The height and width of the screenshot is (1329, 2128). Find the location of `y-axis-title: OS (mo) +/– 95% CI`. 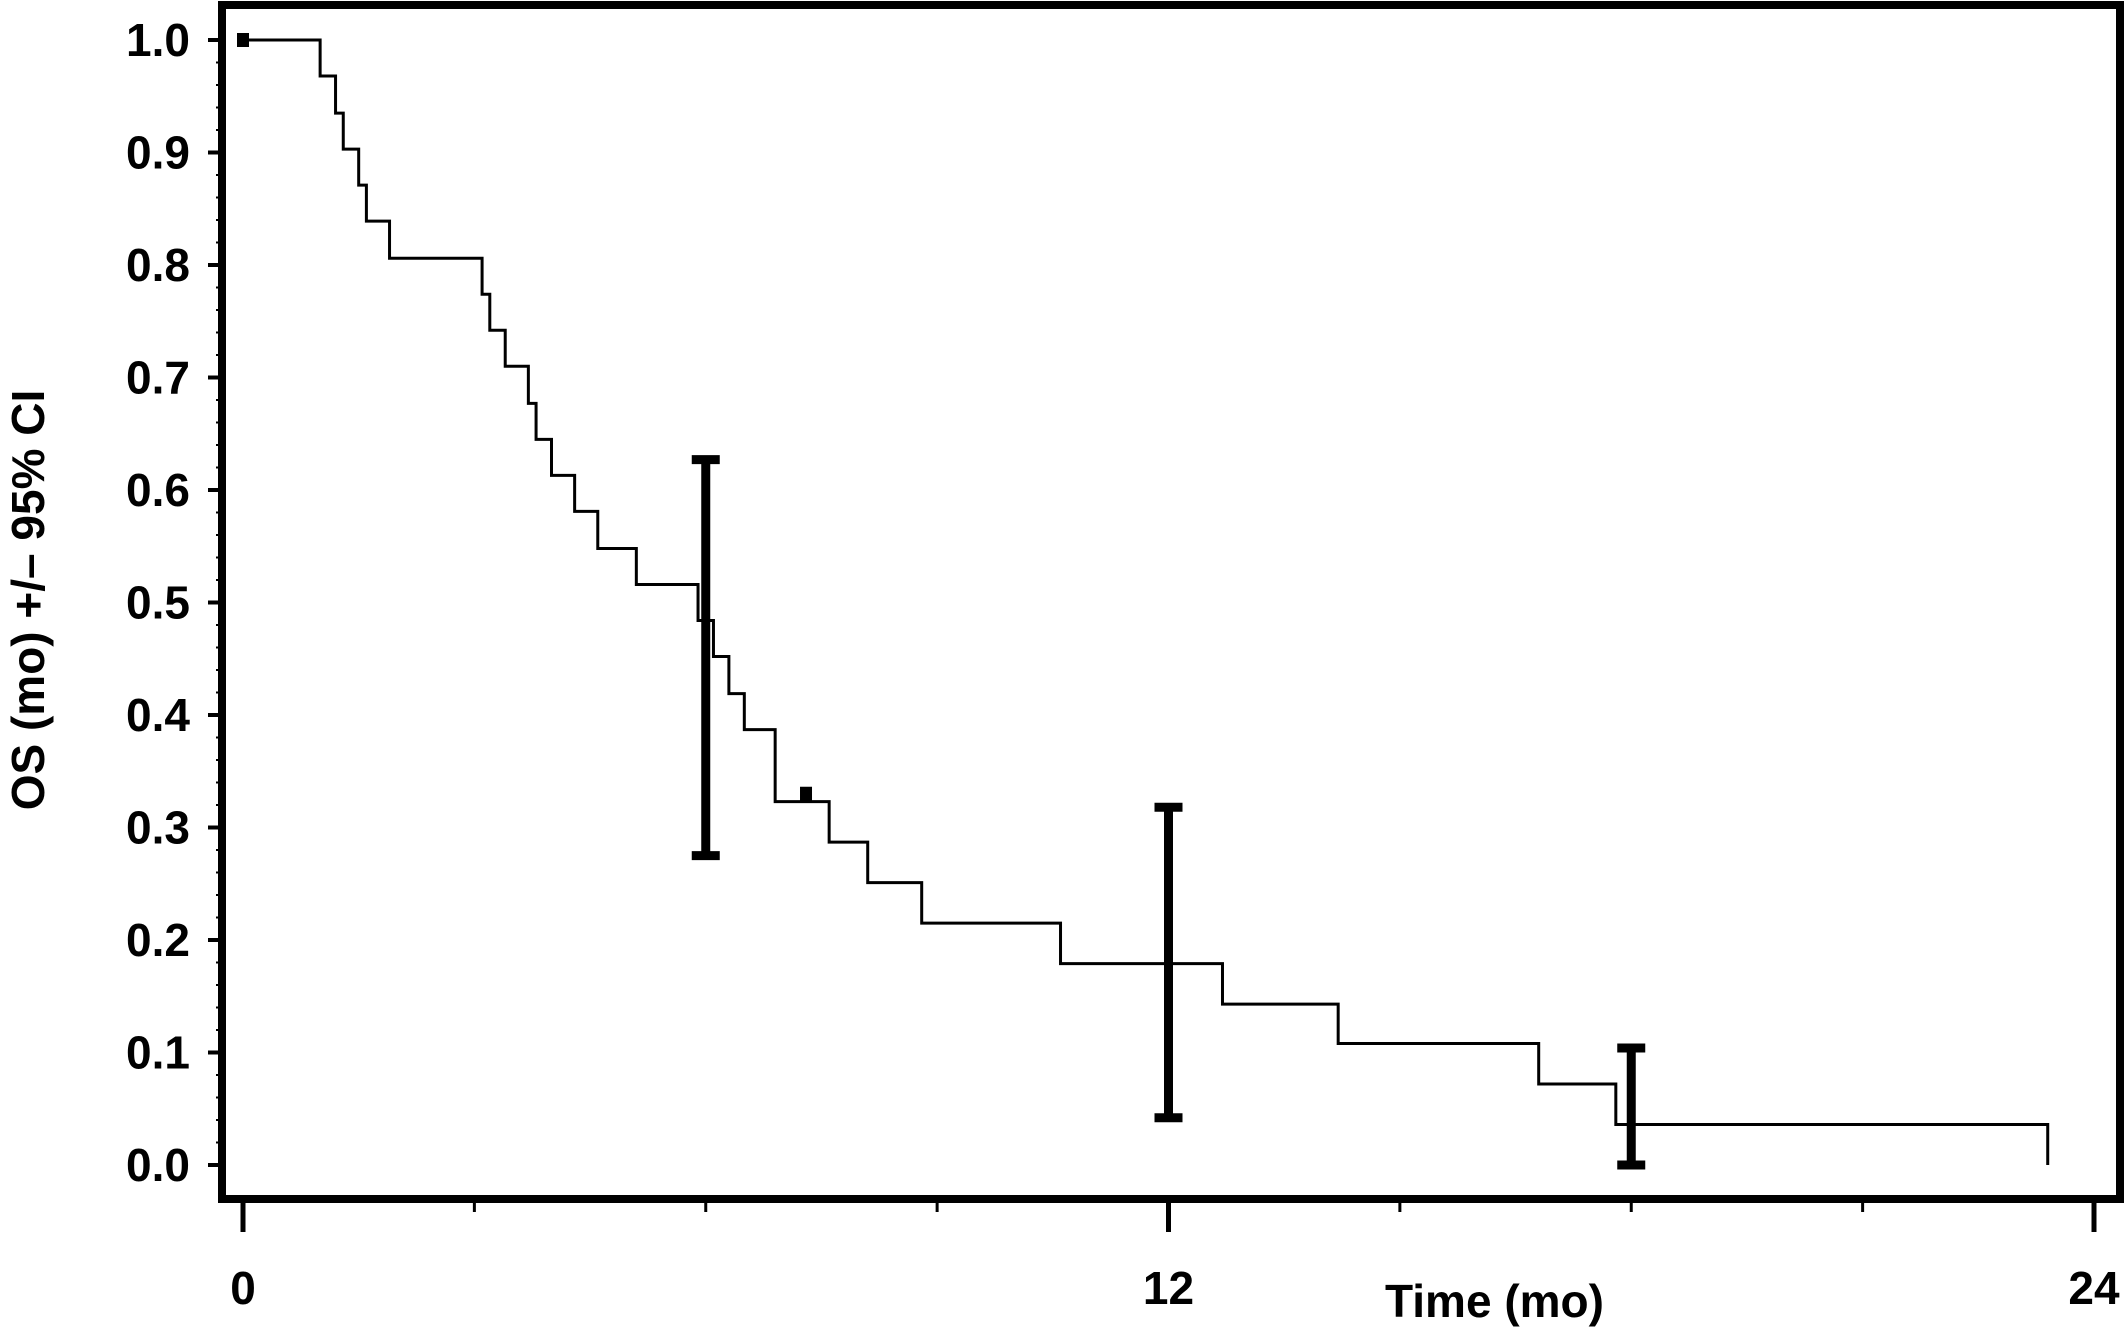

y-axis-title: OS (mo) +/– 95% CI is located at coordinates (28, 600).